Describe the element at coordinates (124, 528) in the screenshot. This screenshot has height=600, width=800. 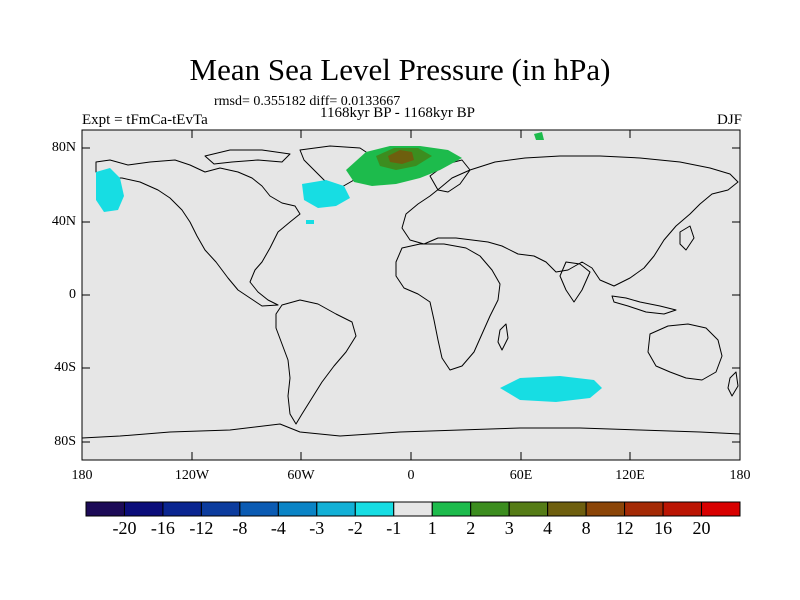
I see `colorbar-label: -20` at that location.